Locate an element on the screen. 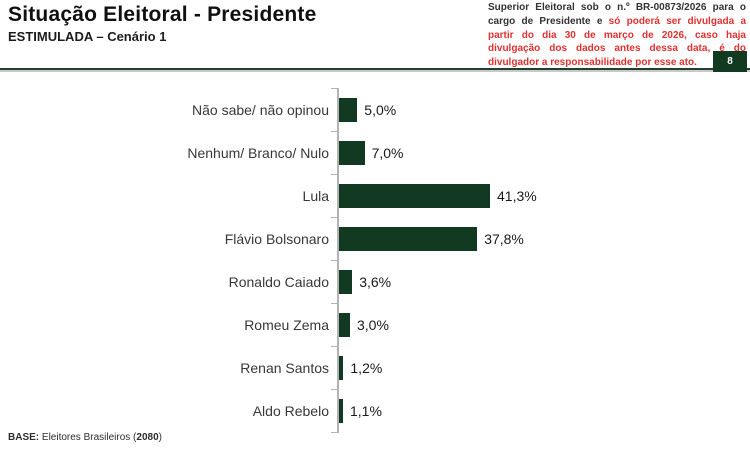 The height and width of the screenshot is (450, 750). bar-value-label: 41,3% is located at coordinates (517, 195).